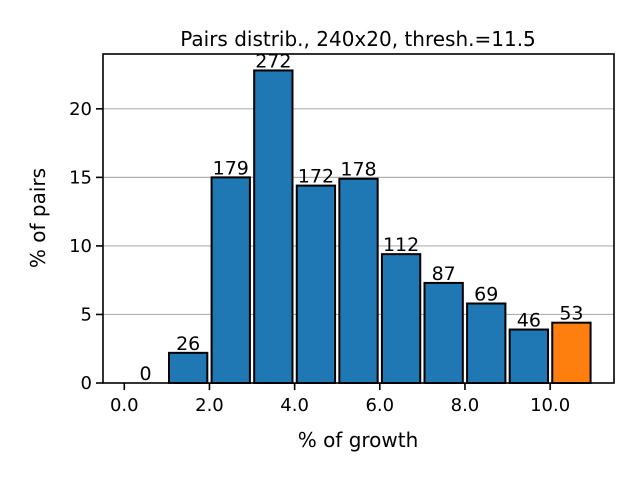 Image resolution: width=640 pixels, height=480 pixels. Describe the element at coordinates (188, 344) in the screenshot. I see `bar-count-label-1: 26` at that location.